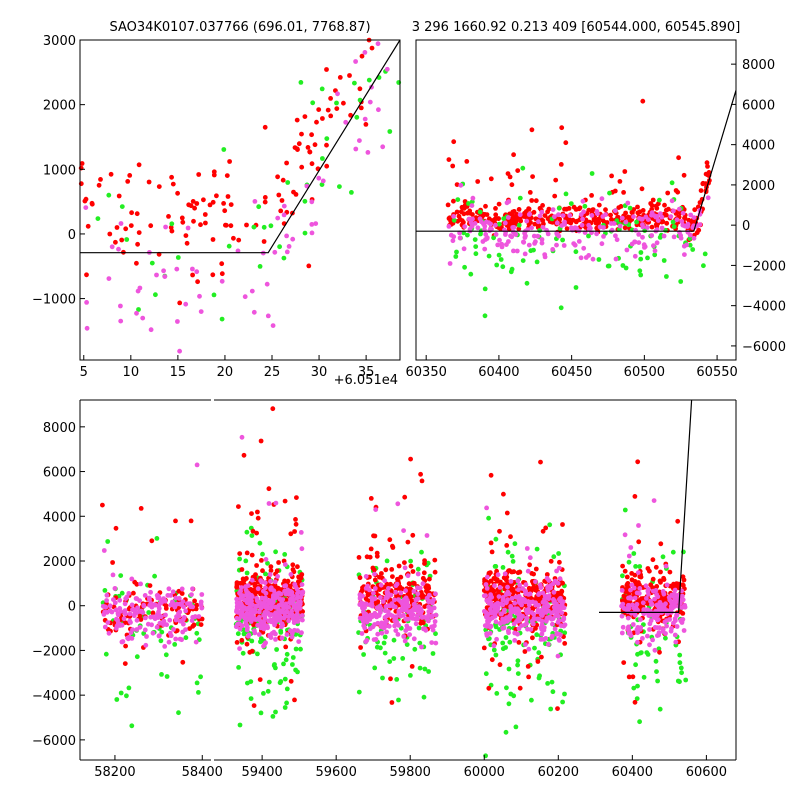  What do you see at coordinates (227, 367) in the screenshot?
I see `panel-top-left-x-ticks: 5 10 15 20 25 30 35` at bounding box center [227, 367].